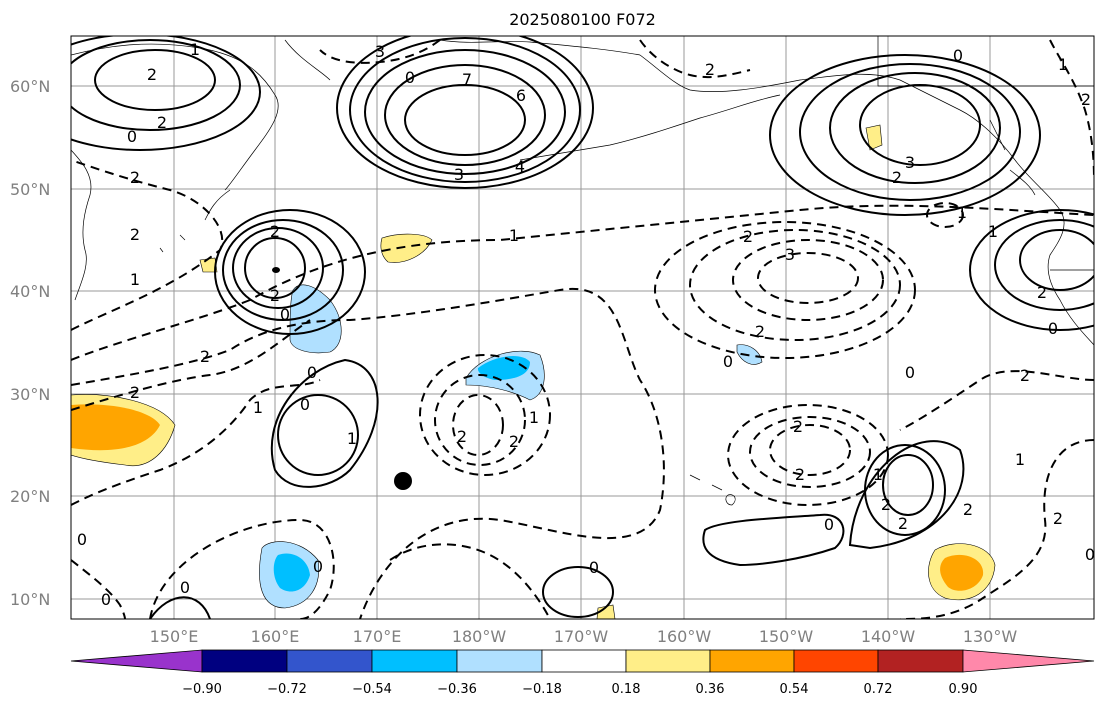 Image resolution: width=1105 pixels, height=712 pixels. Describe the element at coordinates (874, 137) in the screenshot. I see `shade-ne-positive` at that location.